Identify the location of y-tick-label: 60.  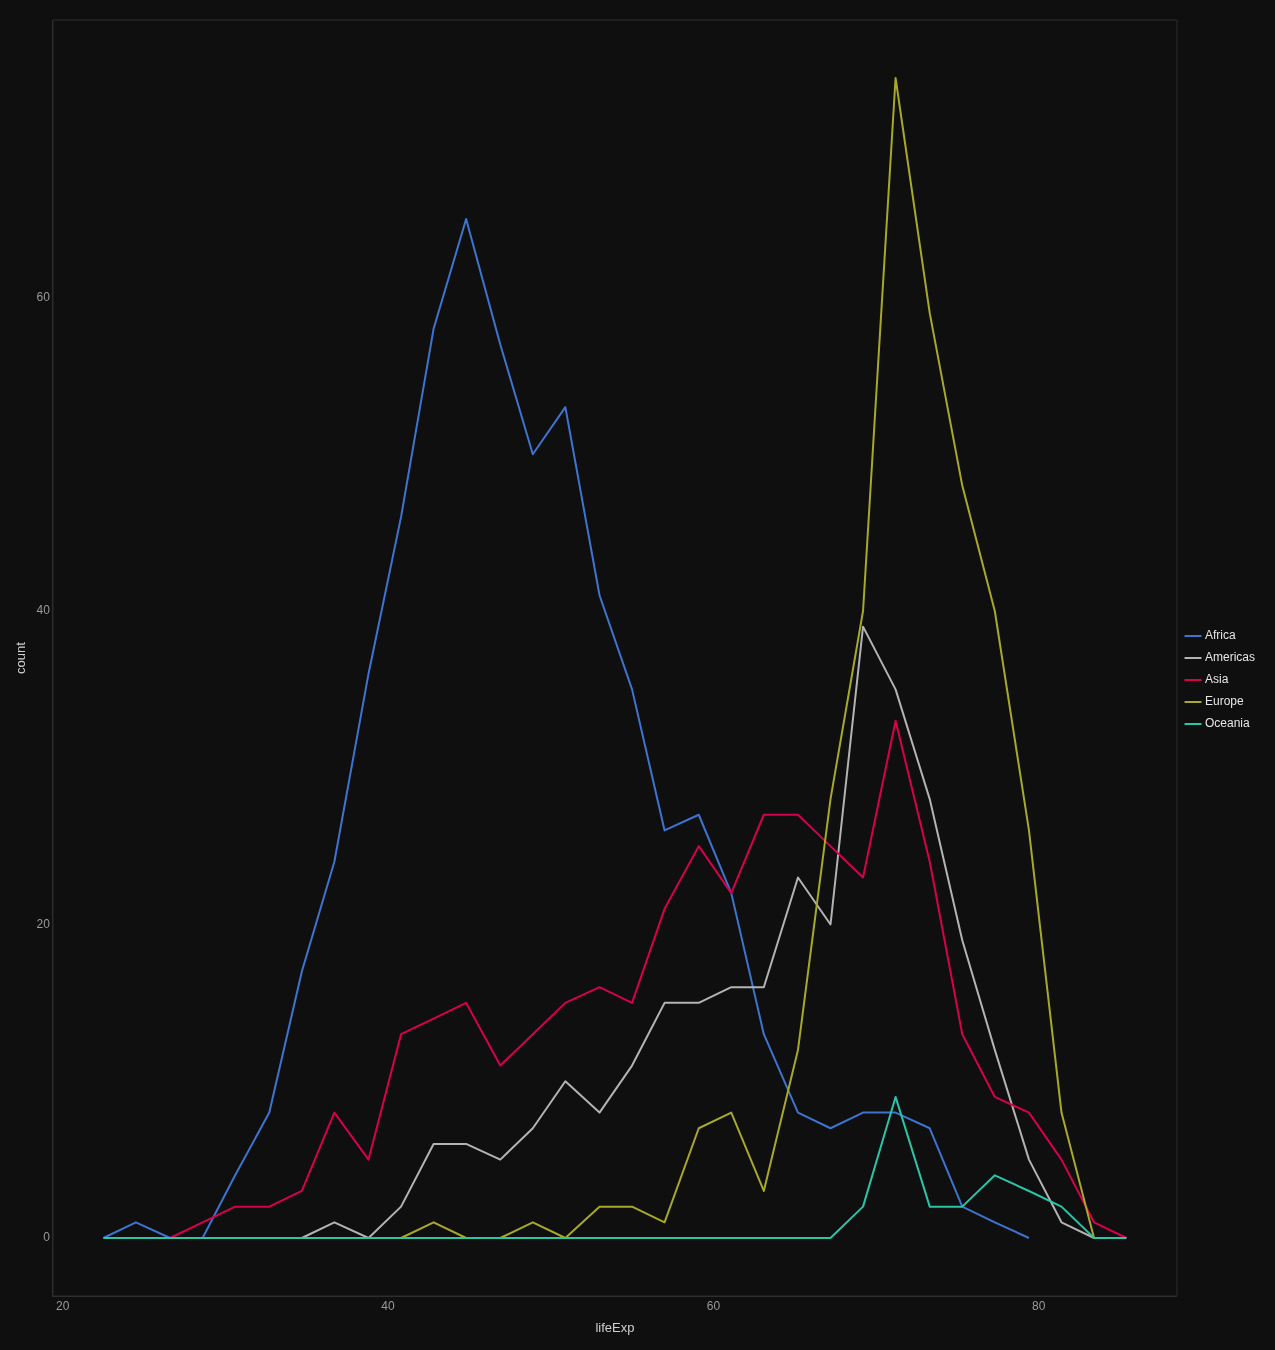
(43, 296).